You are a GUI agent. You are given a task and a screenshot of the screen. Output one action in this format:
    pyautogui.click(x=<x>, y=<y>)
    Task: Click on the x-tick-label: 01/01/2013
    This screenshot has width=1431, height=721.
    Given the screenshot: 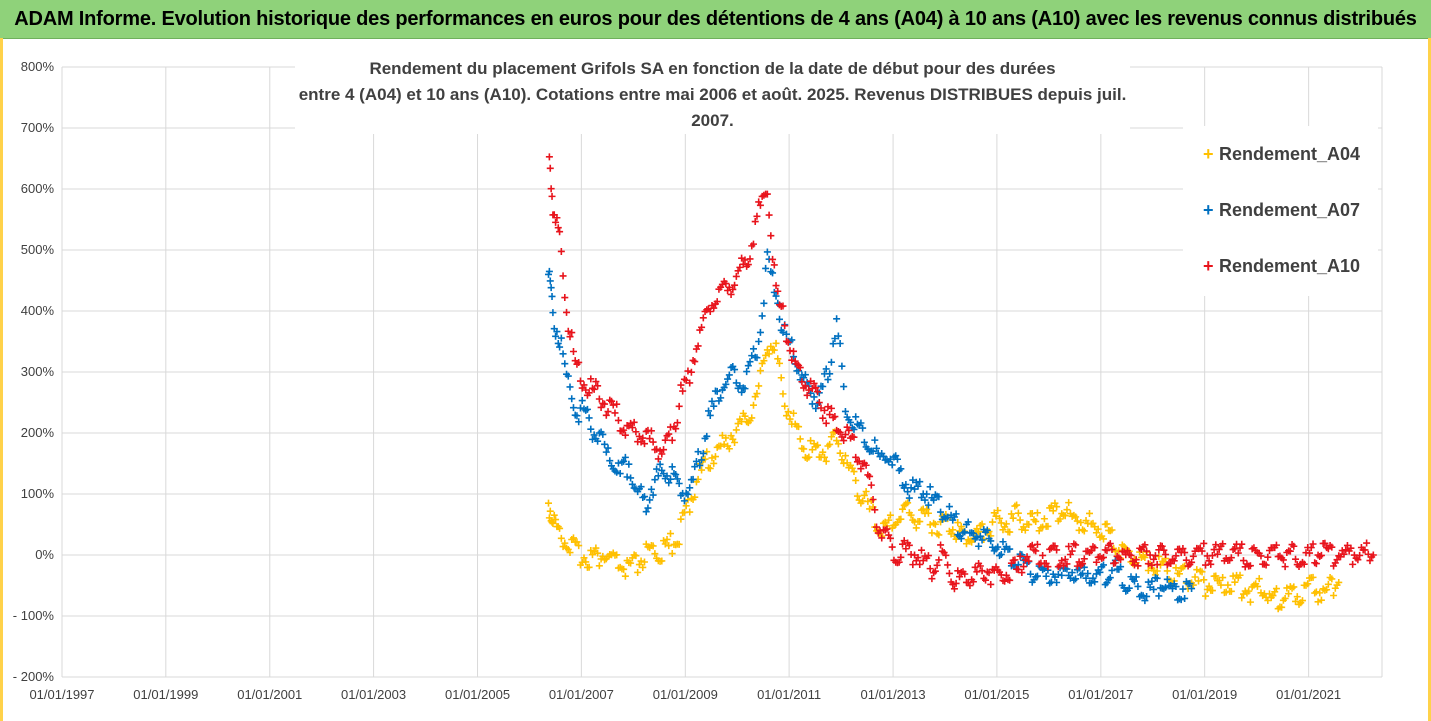 What is the action you would take?
    pyautogui.click(x=893, y=694)
    